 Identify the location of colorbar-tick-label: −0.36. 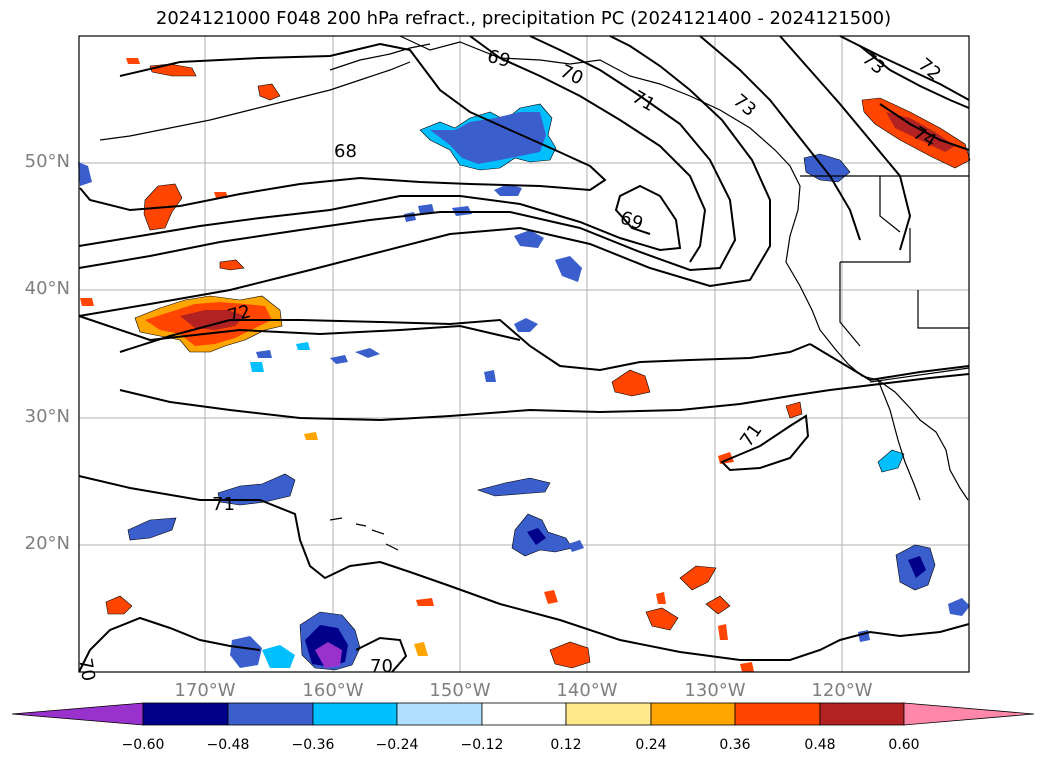
(313, 745).